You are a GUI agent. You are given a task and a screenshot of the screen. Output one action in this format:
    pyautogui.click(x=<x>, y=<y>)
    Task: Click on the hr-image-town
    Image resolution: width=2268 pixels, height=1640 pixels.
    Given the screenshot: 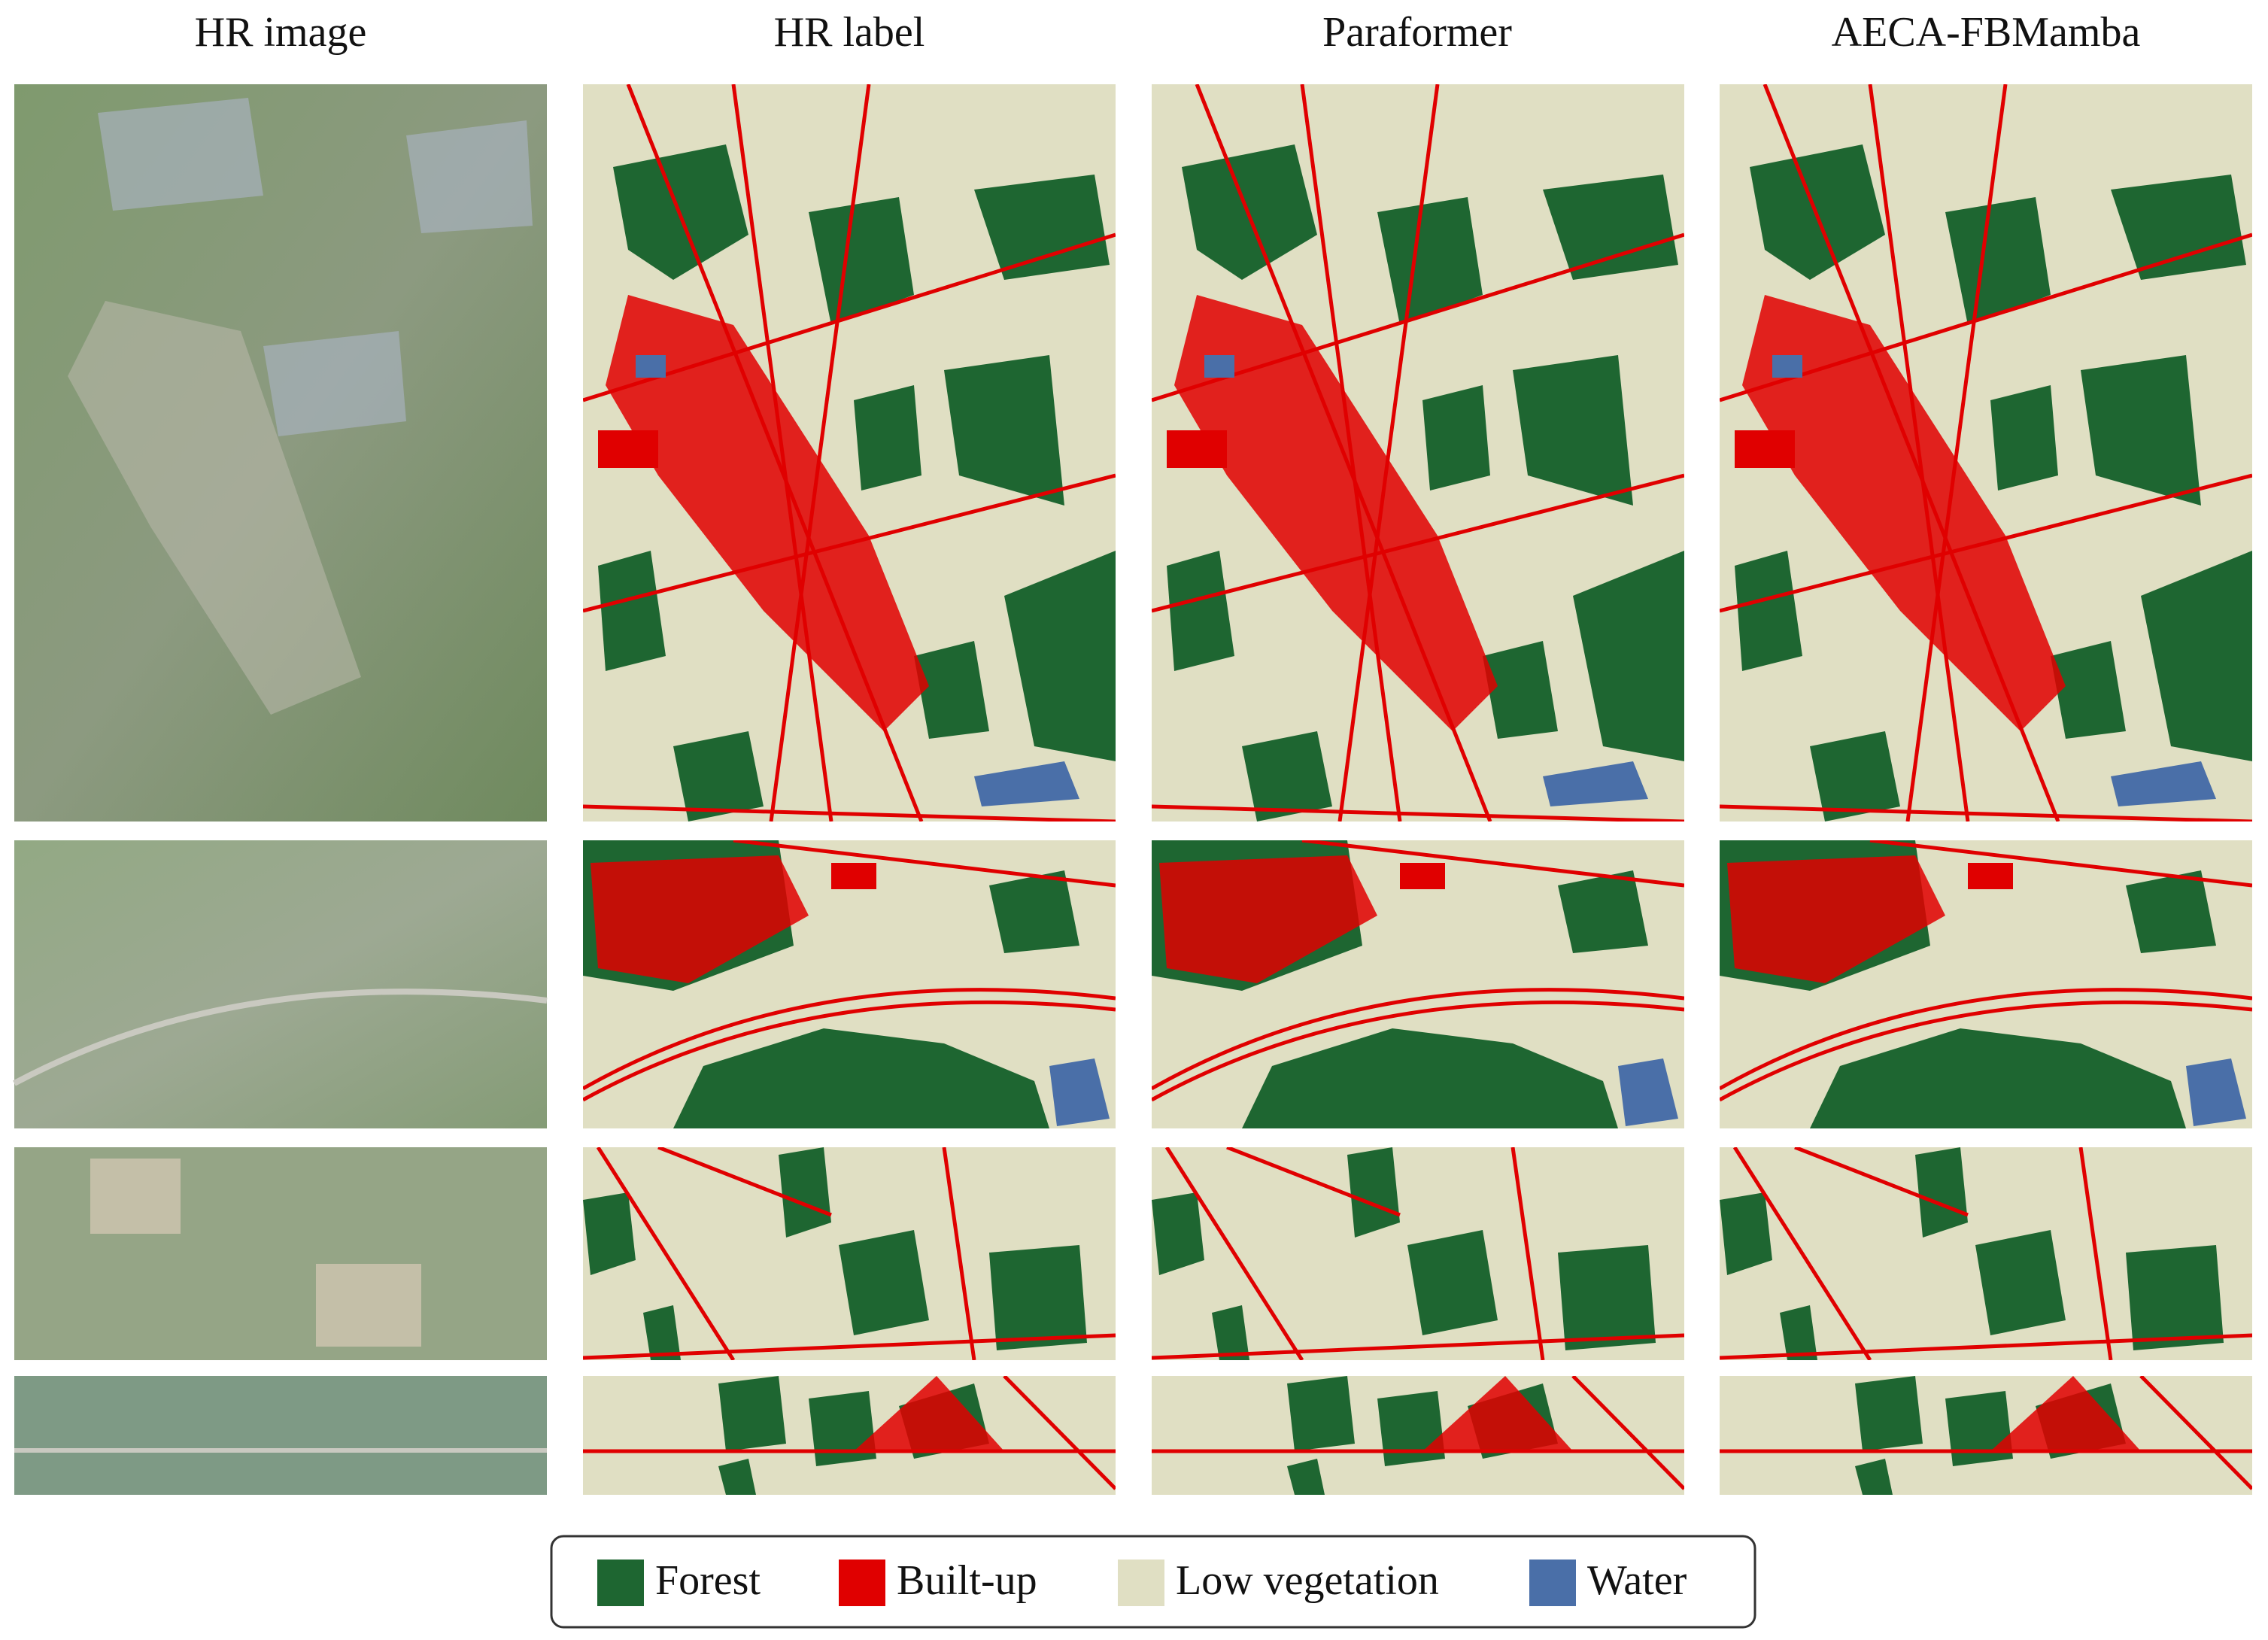 What is the action you would take?
    pyautogui.click(x=214, y=508)
    